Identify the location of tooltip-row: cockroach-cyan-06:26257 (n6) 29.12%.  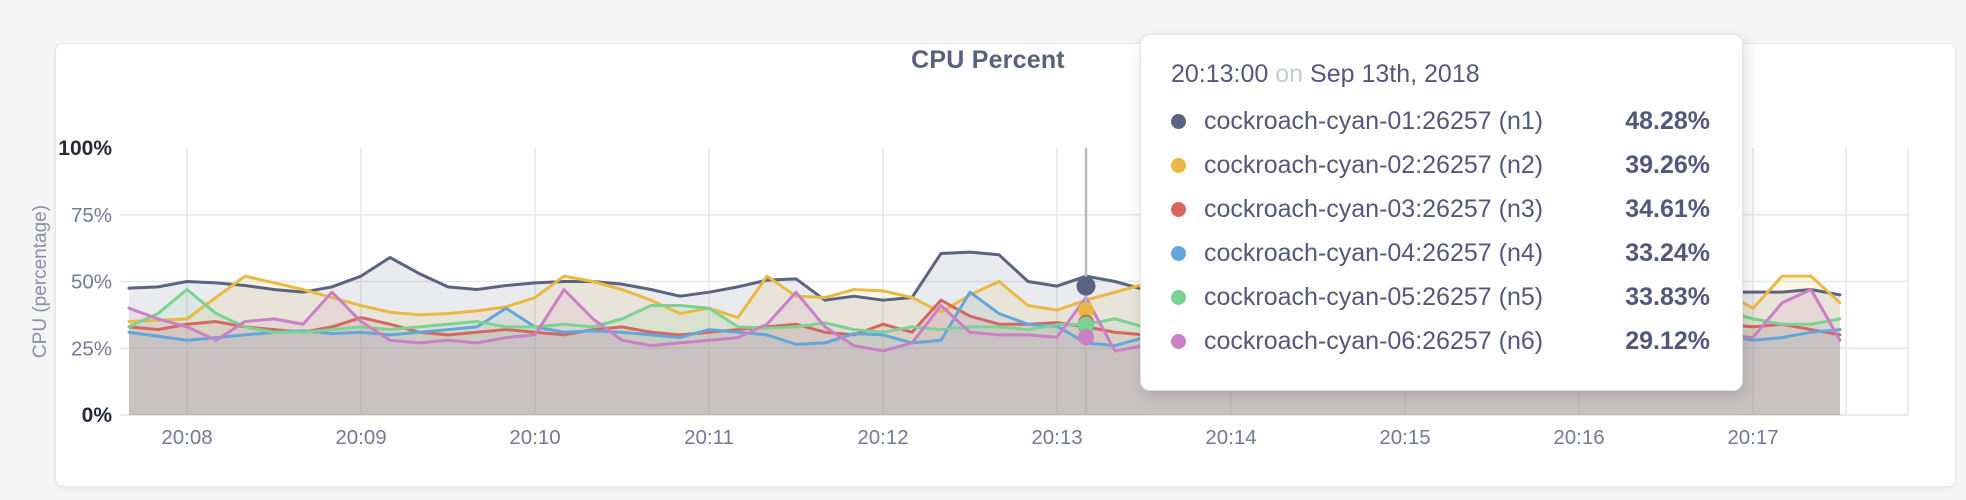
(1440, 341).